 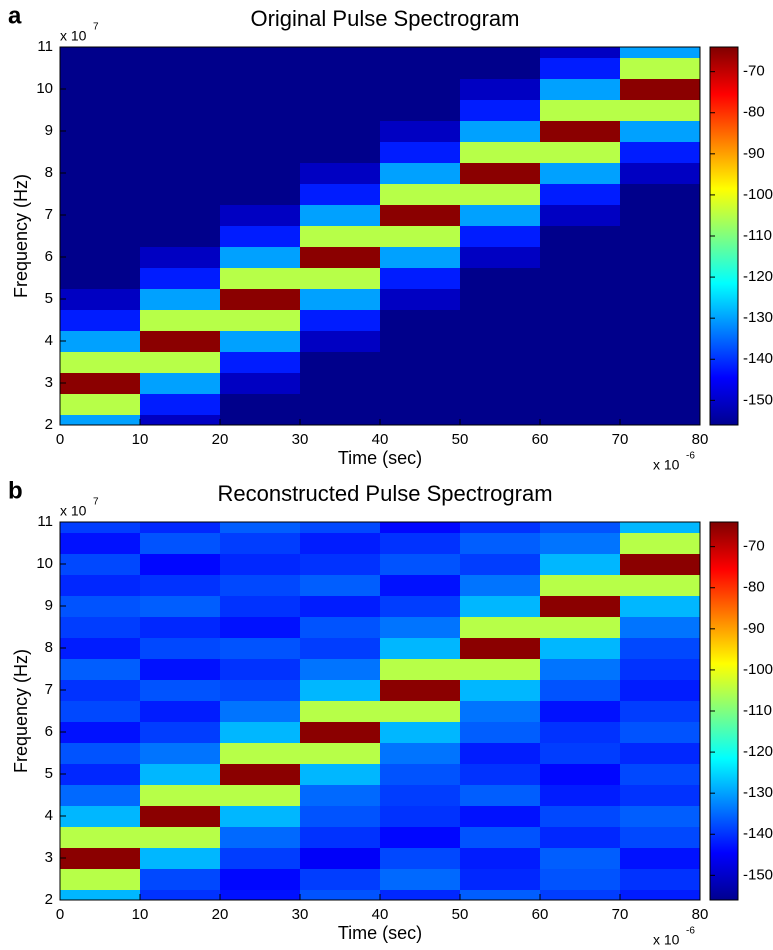 I want to click on x-tick-label: 60, so click(x=540, y=439).